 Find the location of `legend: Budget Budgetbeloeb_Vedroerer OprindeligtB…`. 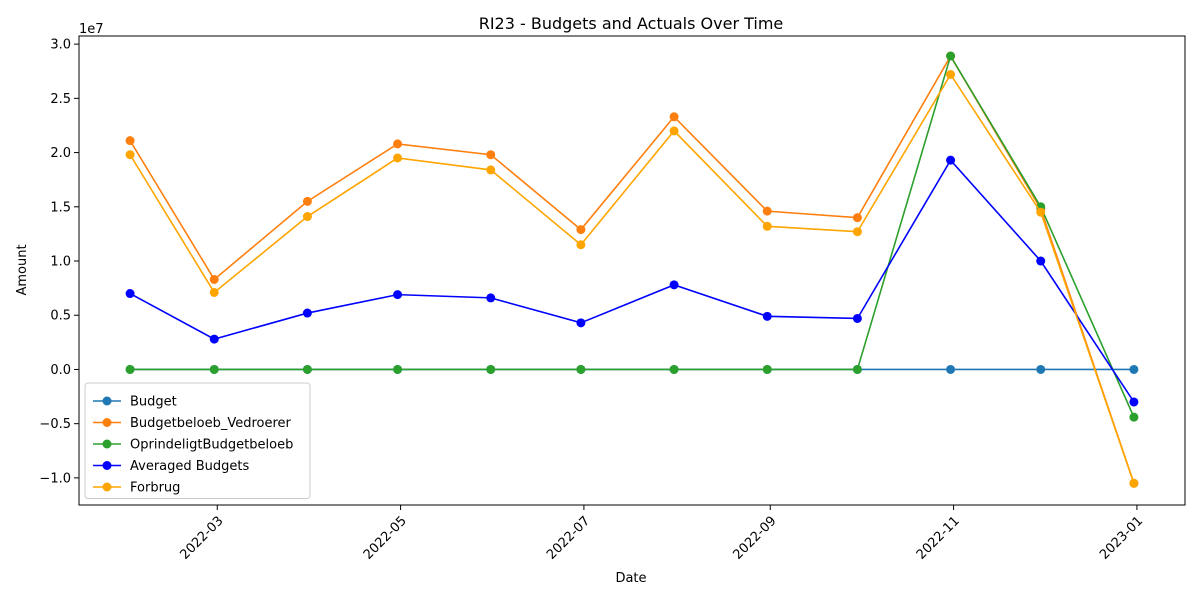

legend: Budget Budgetbeloeb_Vedroerer OprindeligtB… is located at coordinates (197, 440).